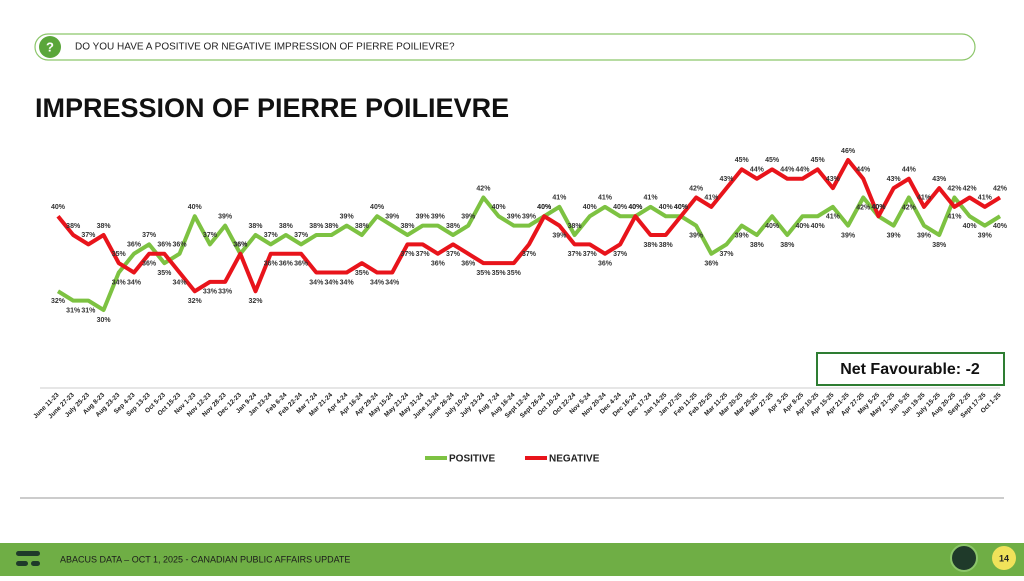 The width and height of the screenshot is (1024, 581). What do you see at coordinates (910, 369) in the screenshot?
I see `annotation: Net Favourable: -2` at bounding box center [910, 369].